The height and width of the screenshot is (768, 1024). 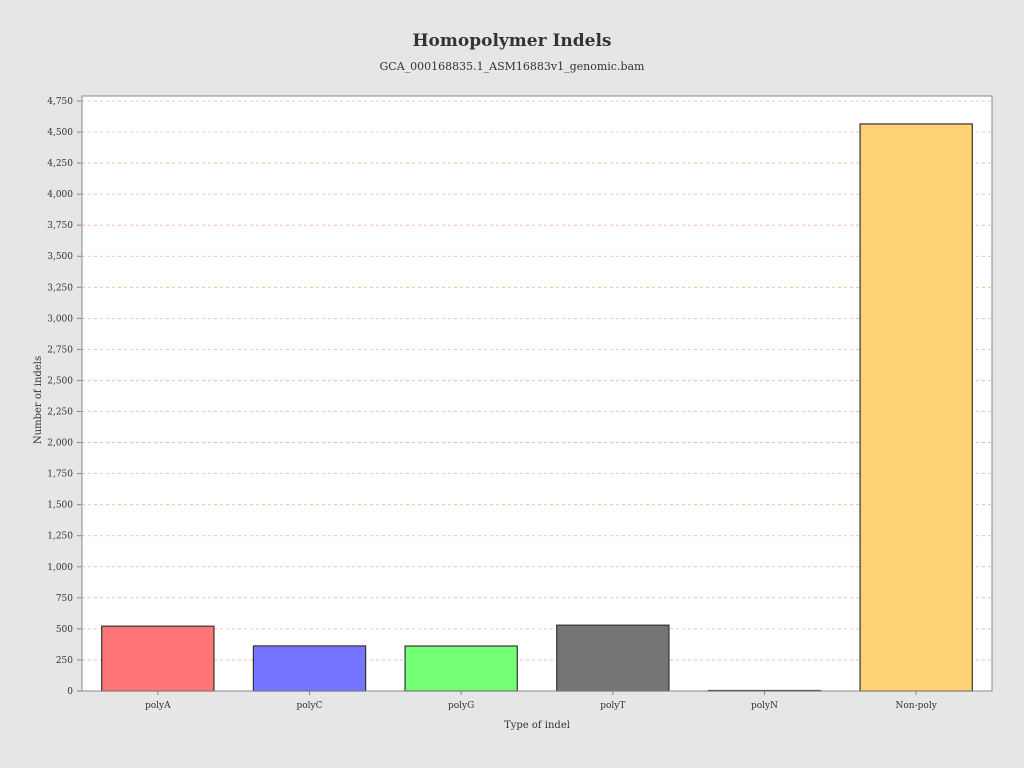 I want to click on y-tick-label: 250, so click(x=64, y=661).